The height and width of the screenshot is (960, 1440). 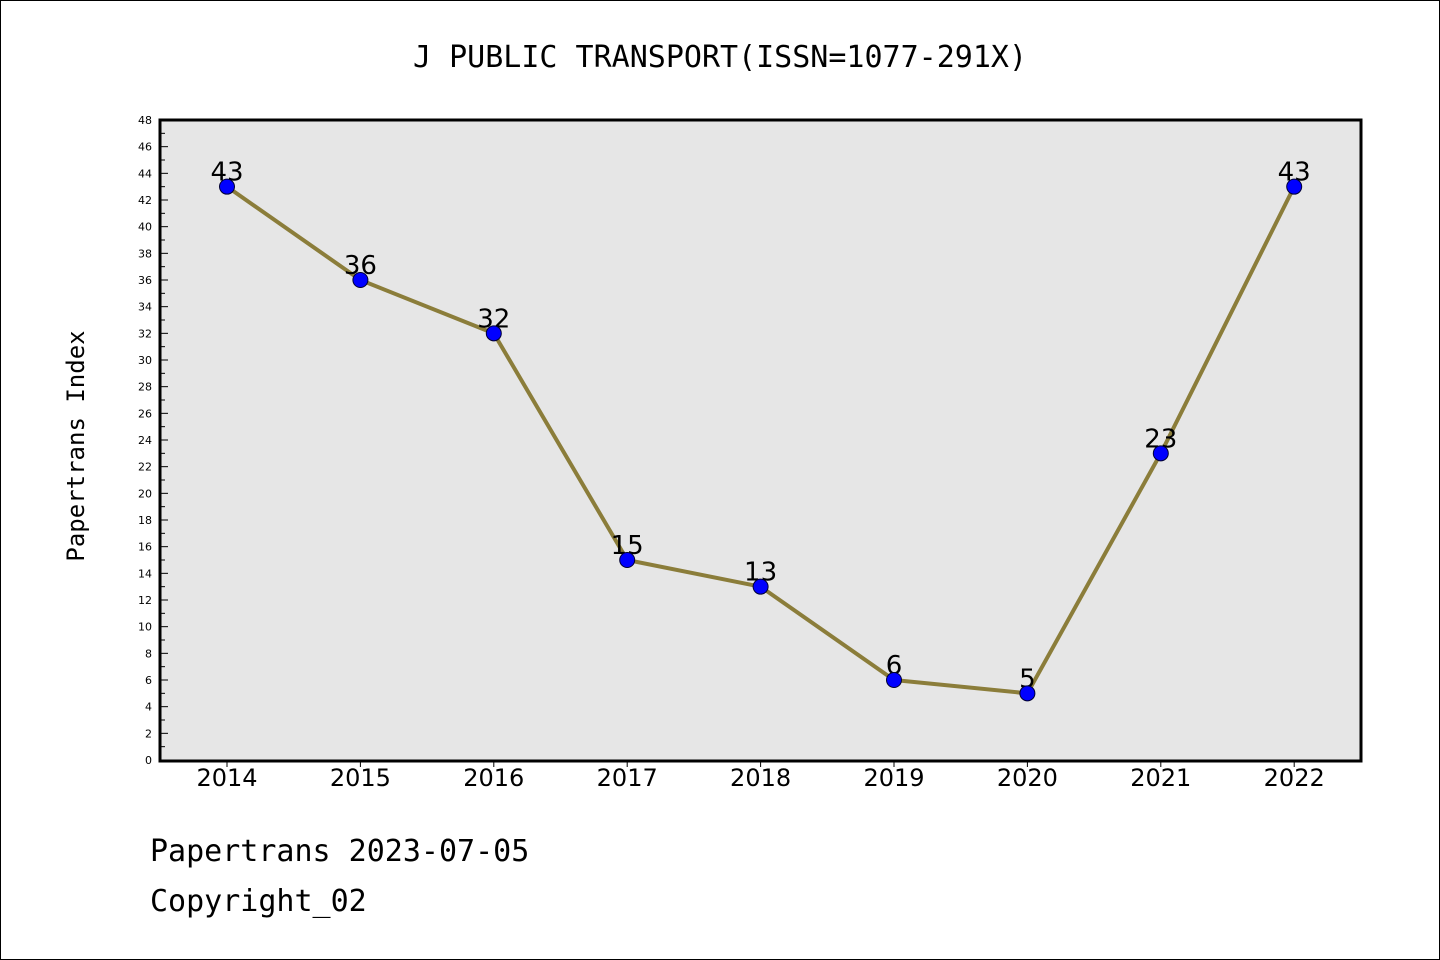 What do you see at coordinates (145, 413) in the screenshot?
I see `y-tick-label: 26` at bounding box center [145, 413].